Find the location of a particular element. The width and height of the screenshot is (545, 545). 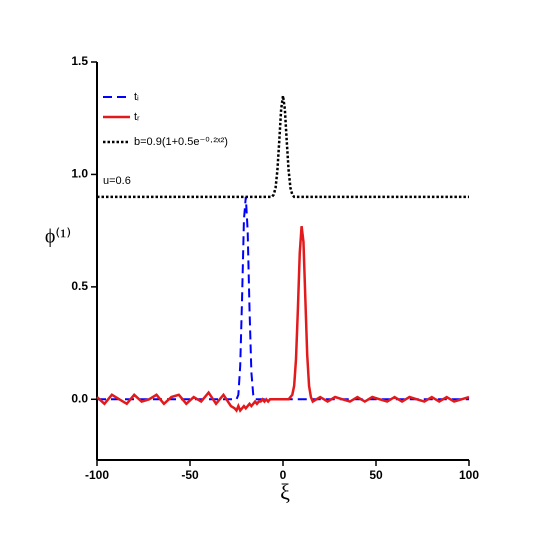

x-tick-label: 100 is located at coordinates (469, 475).